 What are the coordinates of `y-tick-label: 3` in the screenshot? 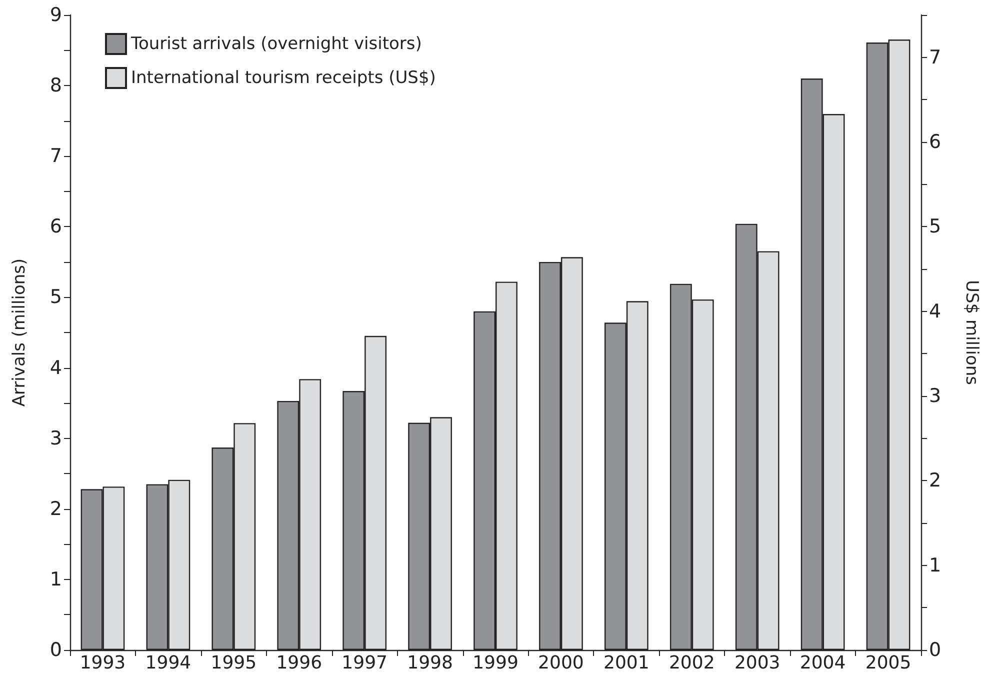 It's located at (56, 438).